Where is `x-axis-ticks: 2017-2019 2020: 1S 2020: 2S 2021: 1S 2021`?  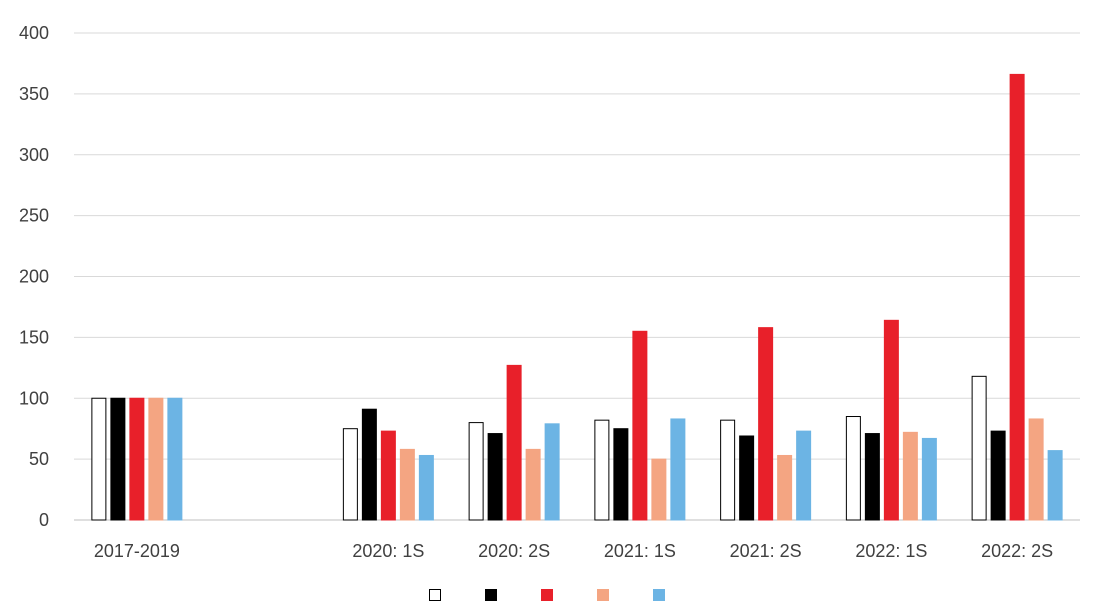 x-axis-ticks: 2017-2019 2020: 1S 2020: 2S 2021: 1S 2021 is located at coordinates (573, 551).